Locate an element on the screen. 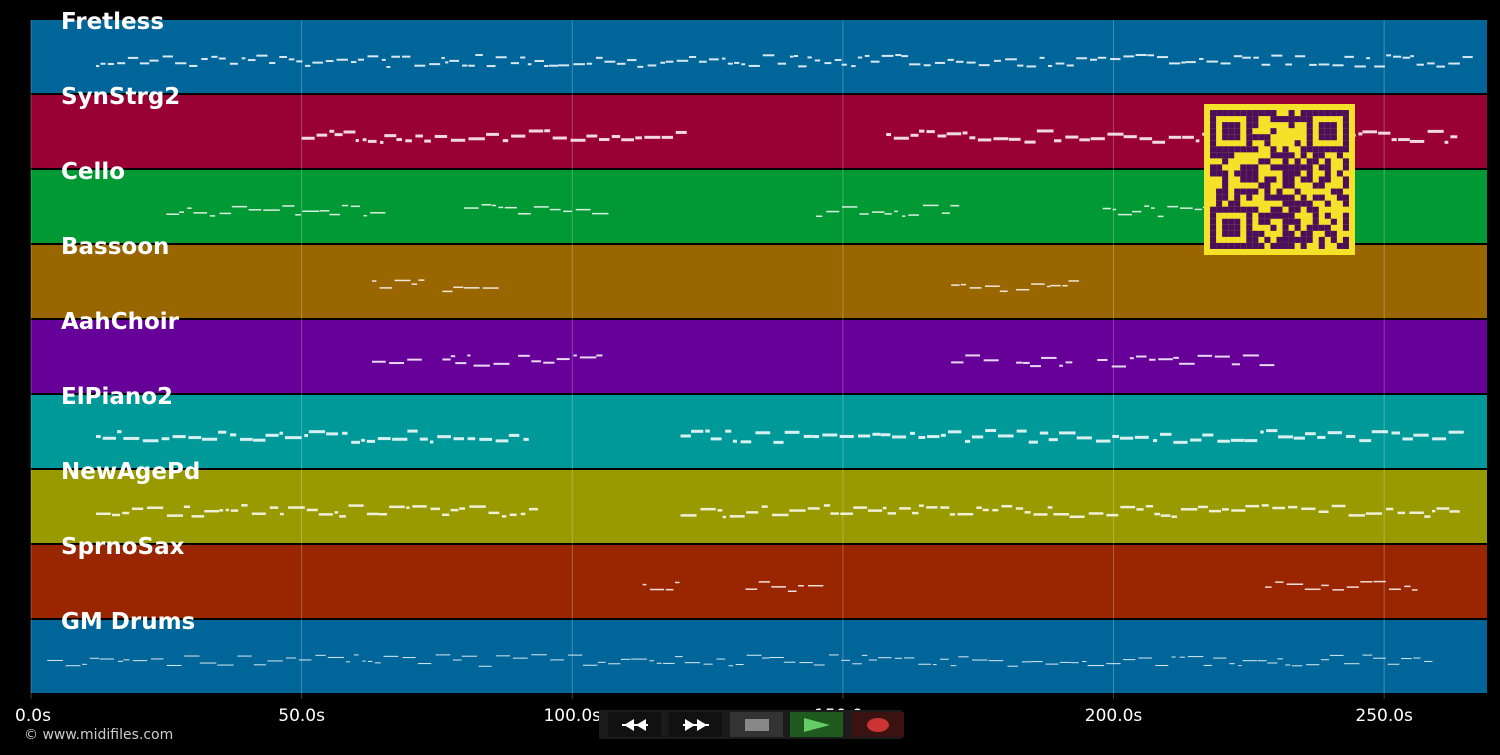 This screenshot has width=1500, height=755. play-button is located at coordinates (816, 724).